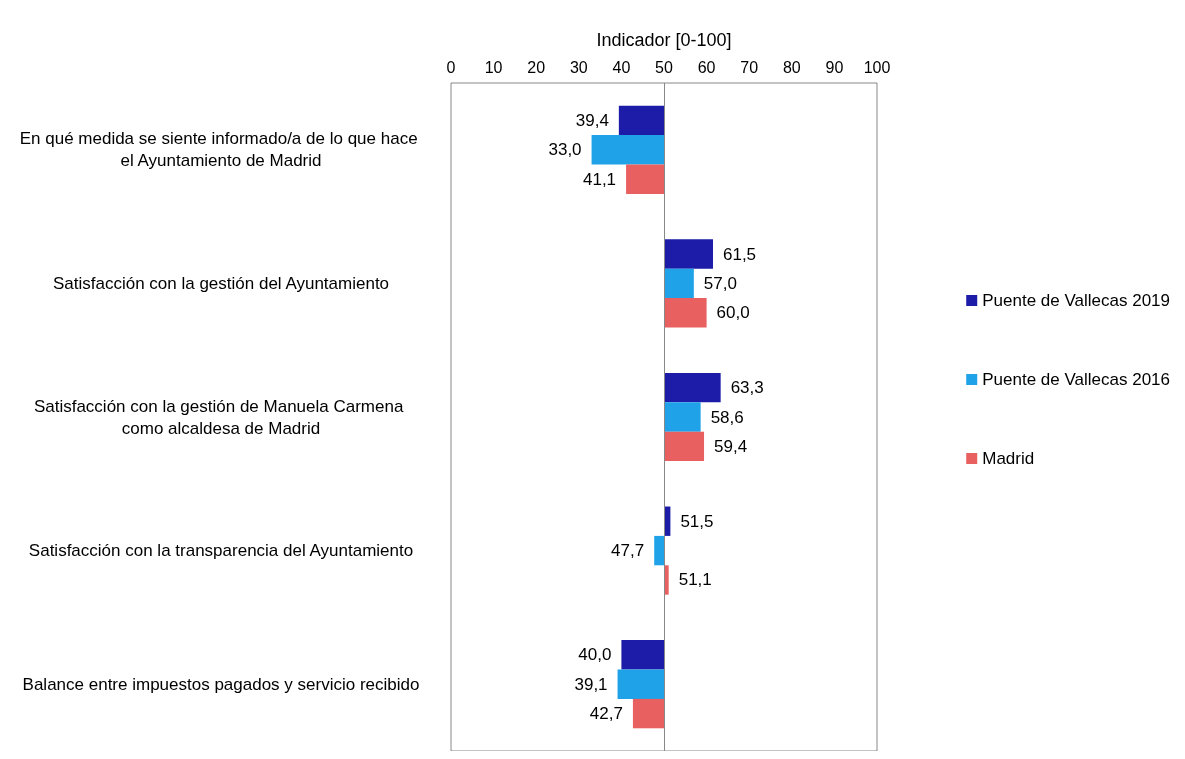  Describe the element at coordinates (695, 580) in the screenshot. I see `data-label: 51,1` at that location.